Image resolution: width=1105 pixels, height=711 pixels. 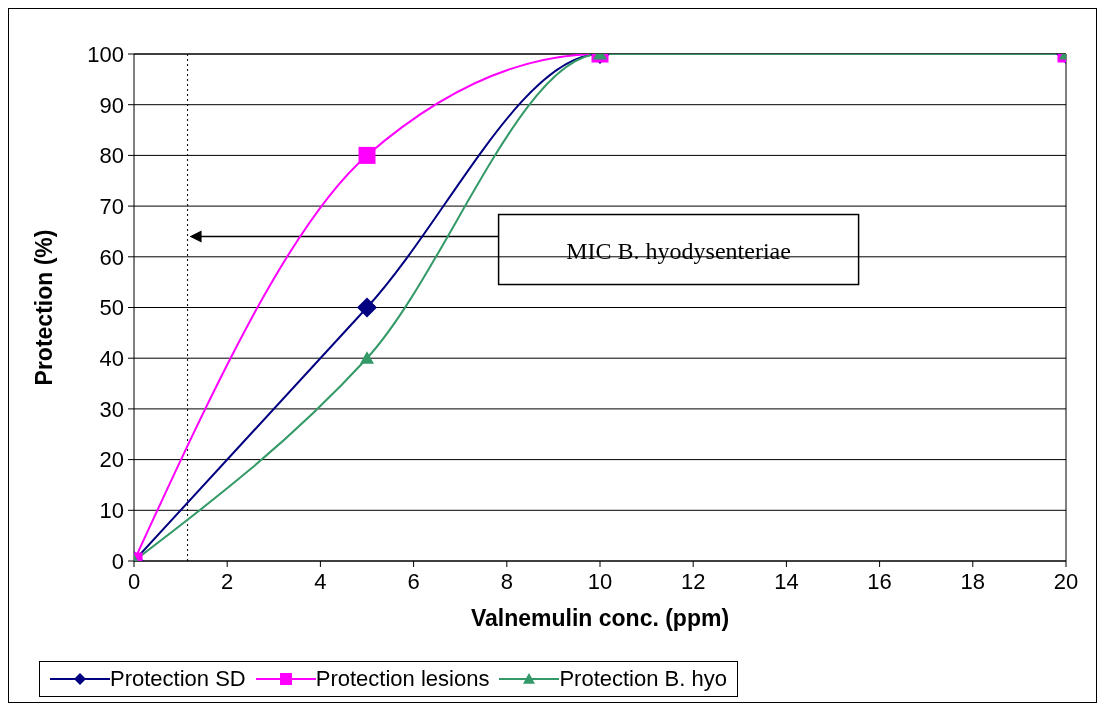 I want to click on x-tick-label: 12, so click(x=693, y=581).